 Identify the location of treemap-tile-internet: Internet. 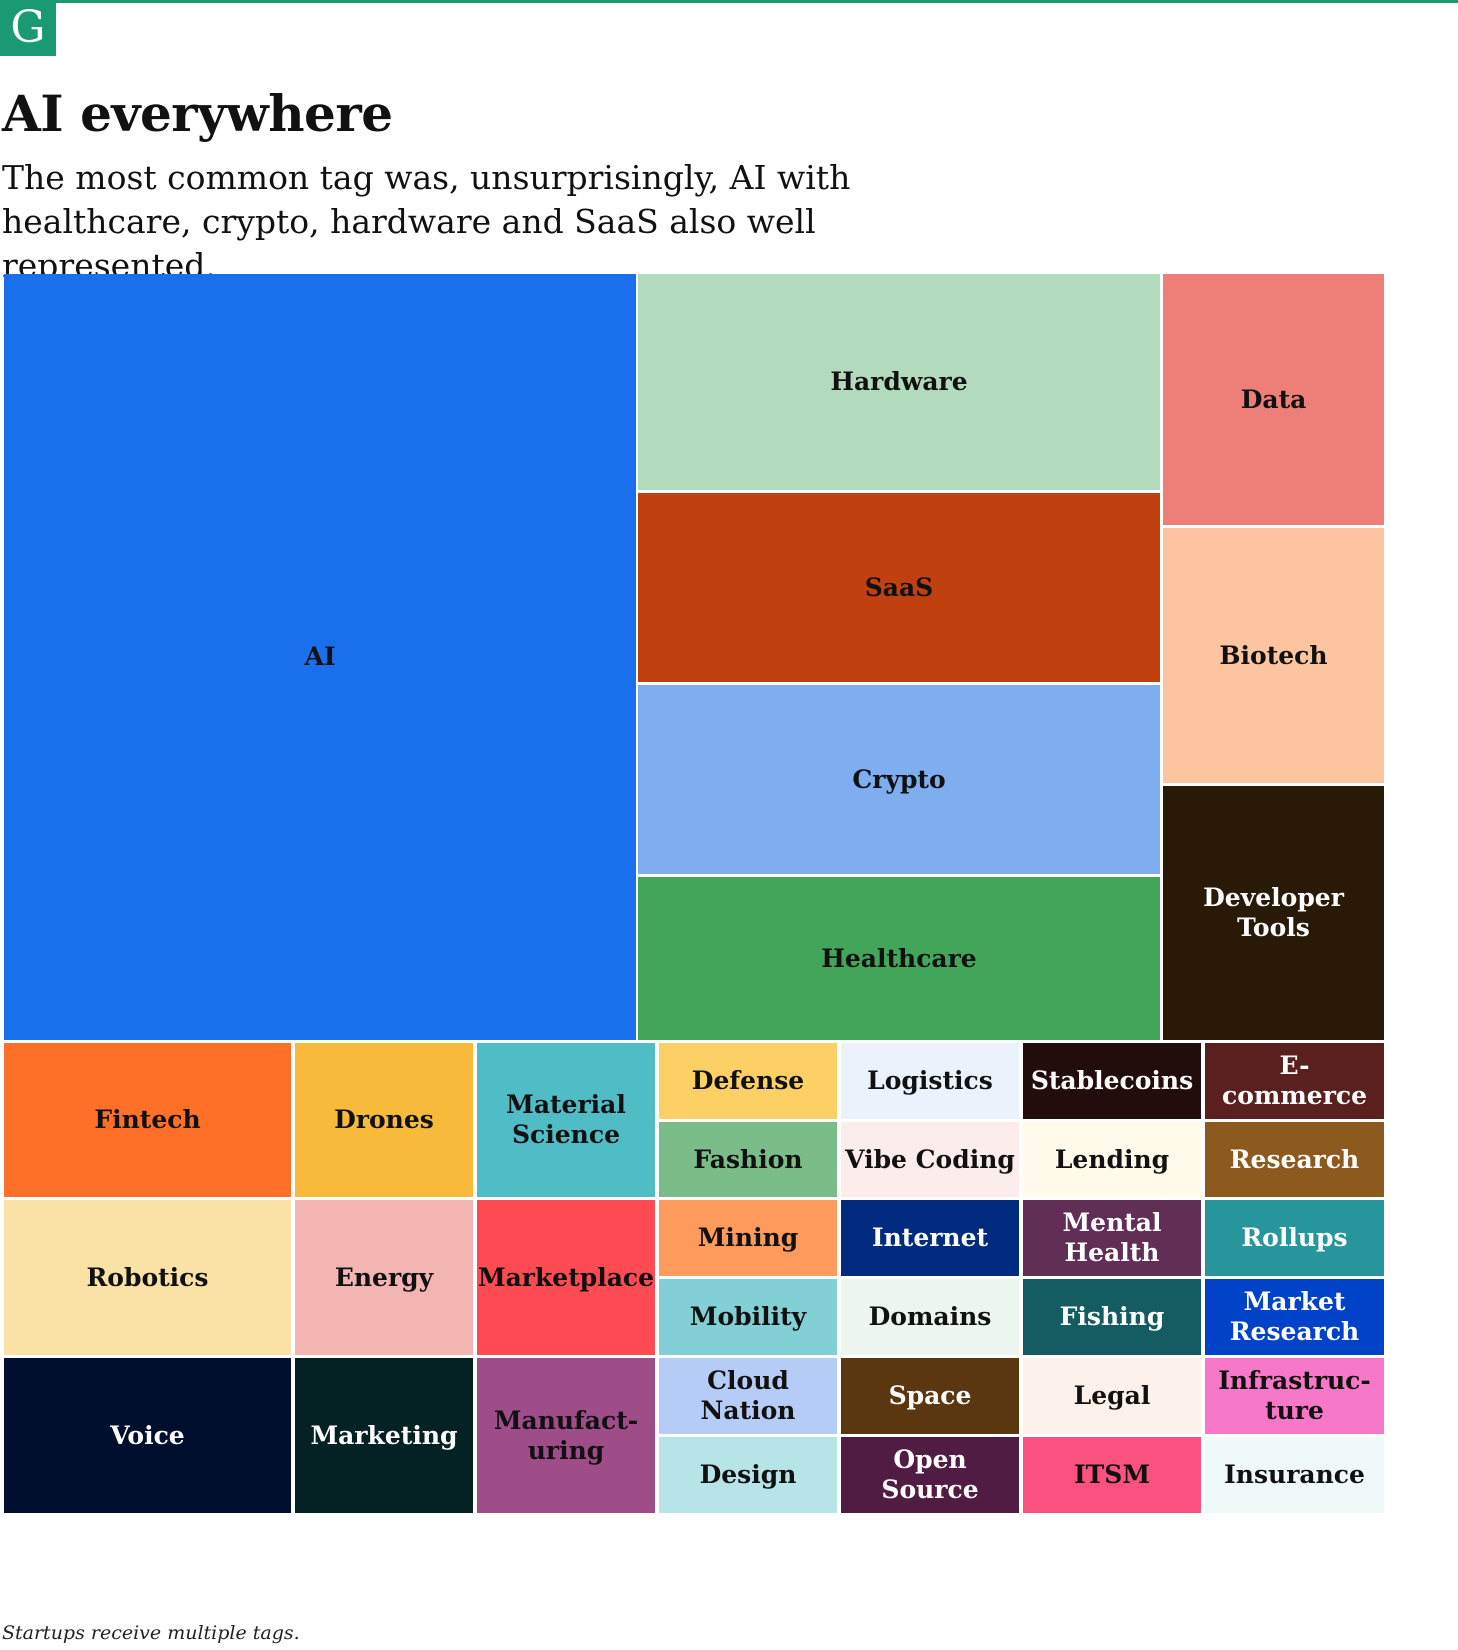
(930, 1238).